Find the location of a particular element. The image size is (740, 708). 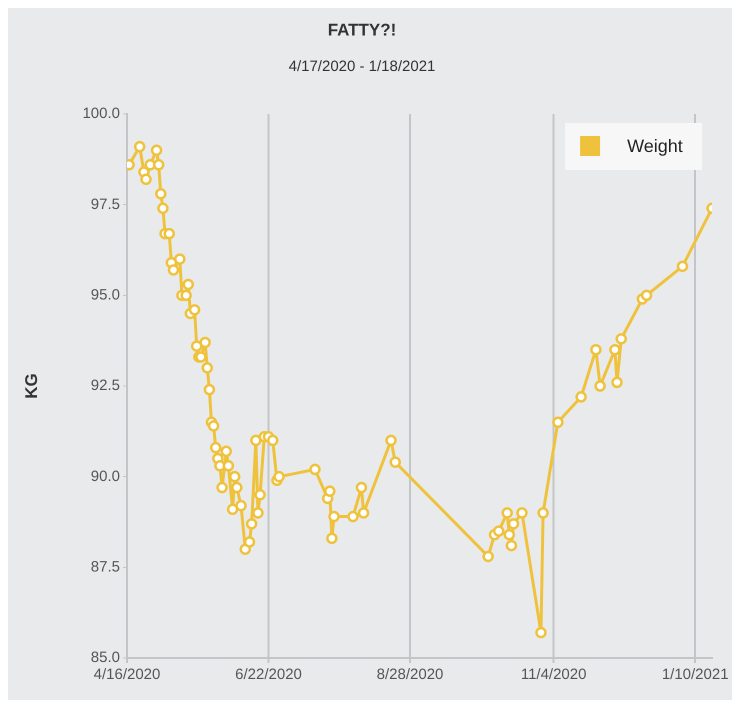

x-tick-label: 6/22/2020 is located at coordinates (268, 675).